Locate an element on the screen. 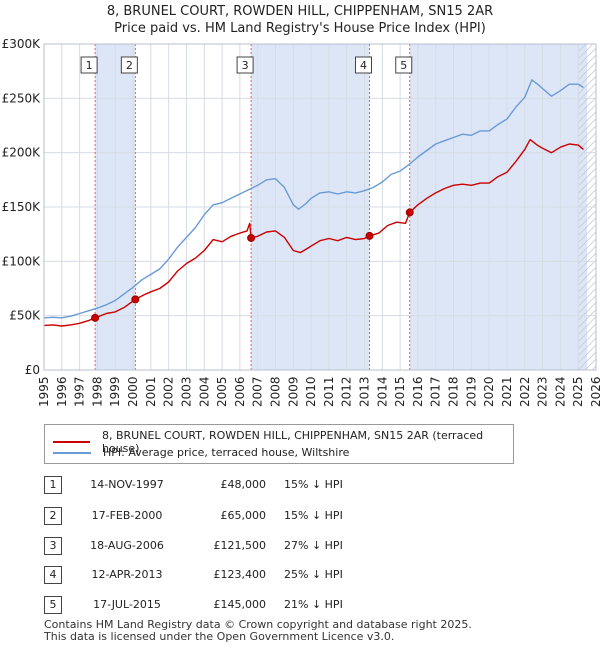 This screenshot has height=650, width=600. marker-box-number: 1 is located at coordinates (89, 65).